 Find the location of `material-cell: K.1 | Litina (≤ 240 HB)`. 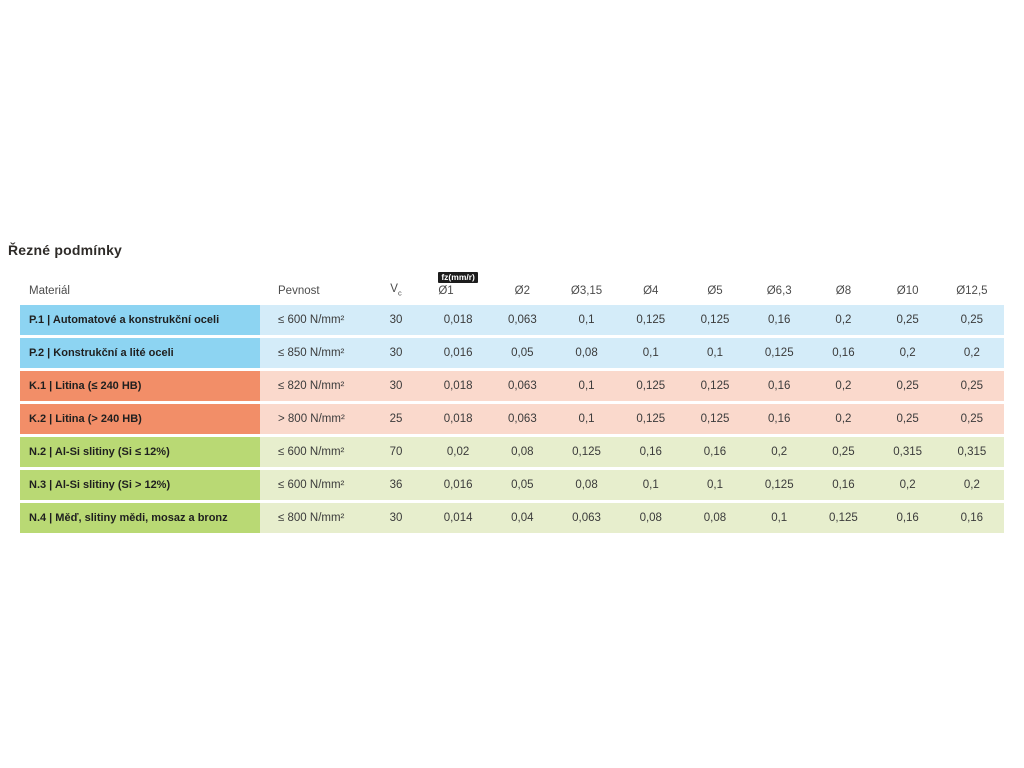

material-cell: K.1 | Litina (≤ 240 HB) is located at coordinates (140, 386).